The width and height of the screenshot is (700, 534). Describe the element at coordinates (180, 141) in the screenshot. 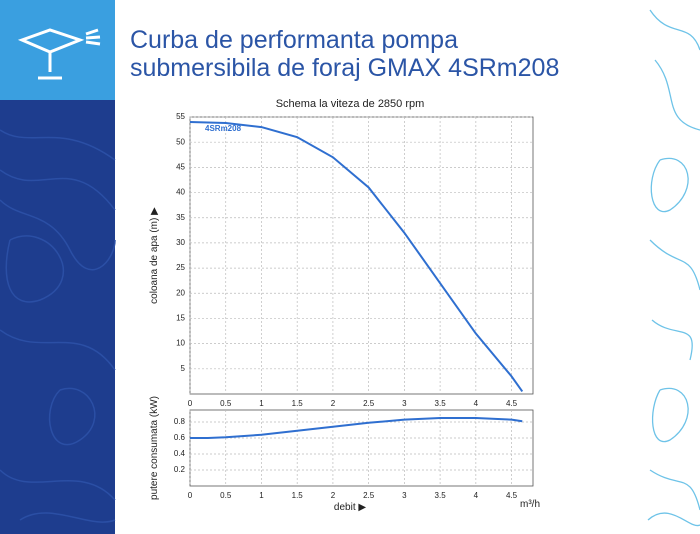

I see `y-tick-label: 50` at that location.